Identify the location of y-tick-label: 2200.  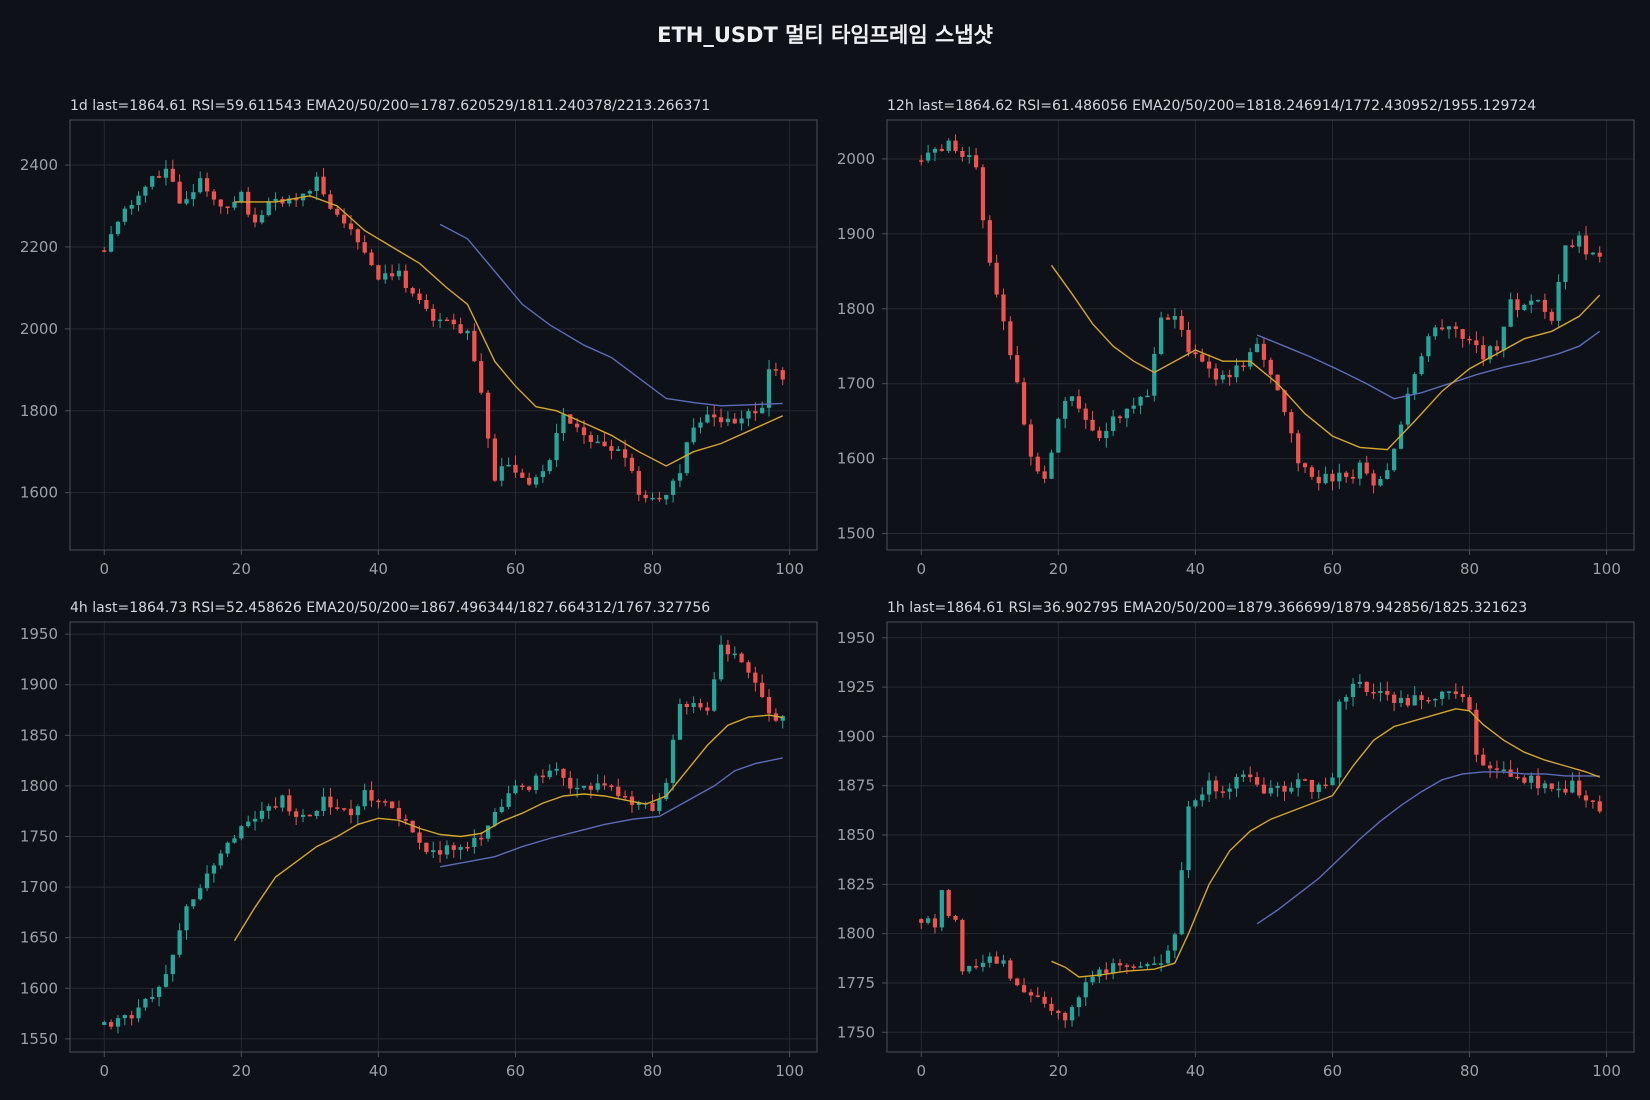
(39, 247).